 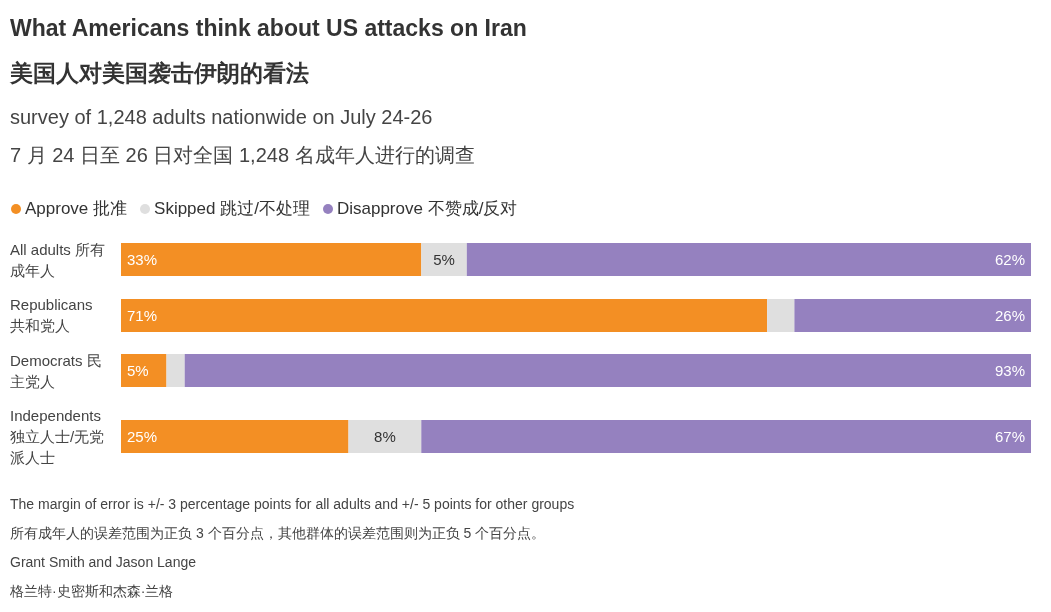 I want to click on legend-label: Skipped 跳过/不处理, so click(x=232, y=208).